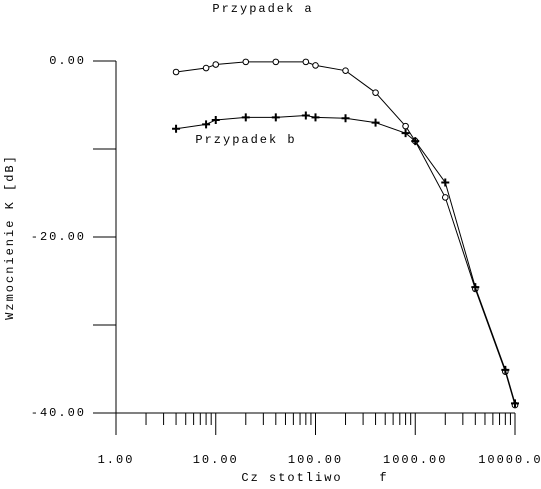 The height and width of the screenshot is (489, 541). I want to click on x-axis-label: Cz stotliwo f, so click(314, 478).